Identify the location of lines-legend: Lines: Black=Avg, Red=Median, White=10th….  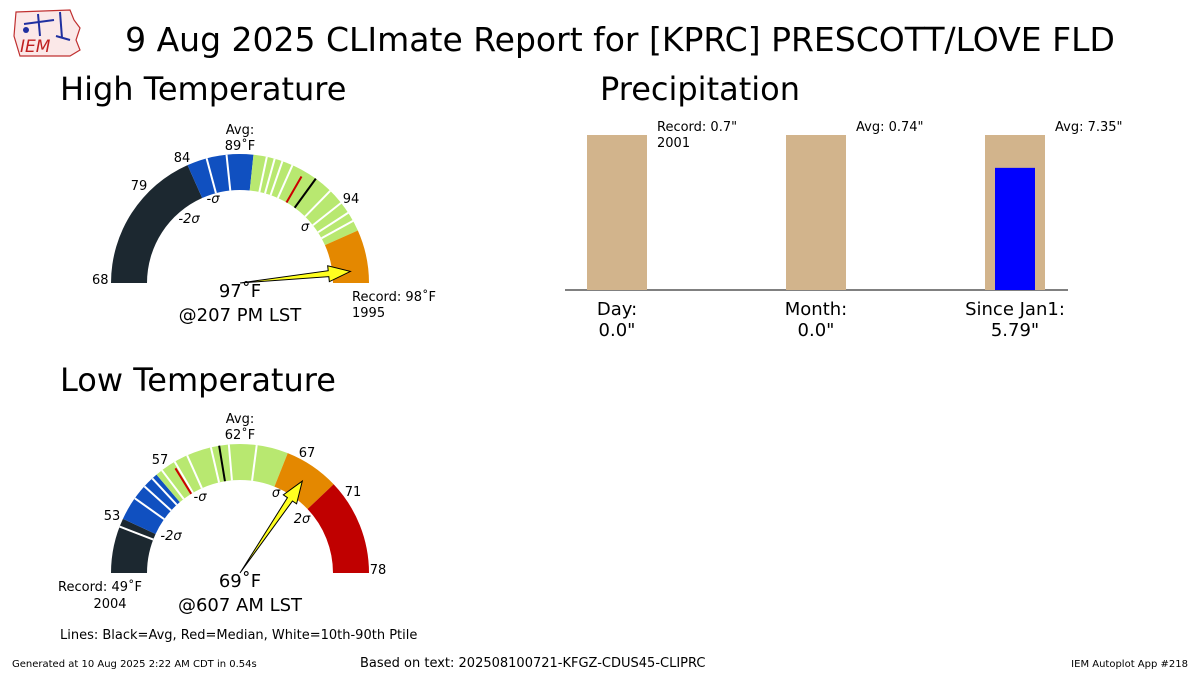
(239, 635).